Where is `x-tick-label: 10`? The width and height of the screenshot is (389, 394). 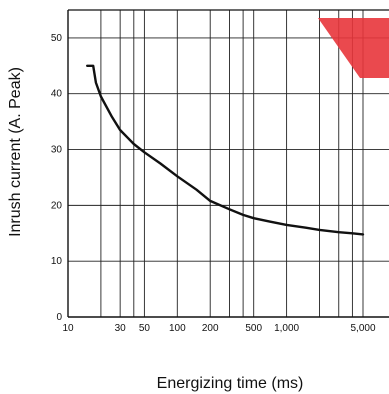
x-tick-label: 10 is located at coordinates (68, 328).